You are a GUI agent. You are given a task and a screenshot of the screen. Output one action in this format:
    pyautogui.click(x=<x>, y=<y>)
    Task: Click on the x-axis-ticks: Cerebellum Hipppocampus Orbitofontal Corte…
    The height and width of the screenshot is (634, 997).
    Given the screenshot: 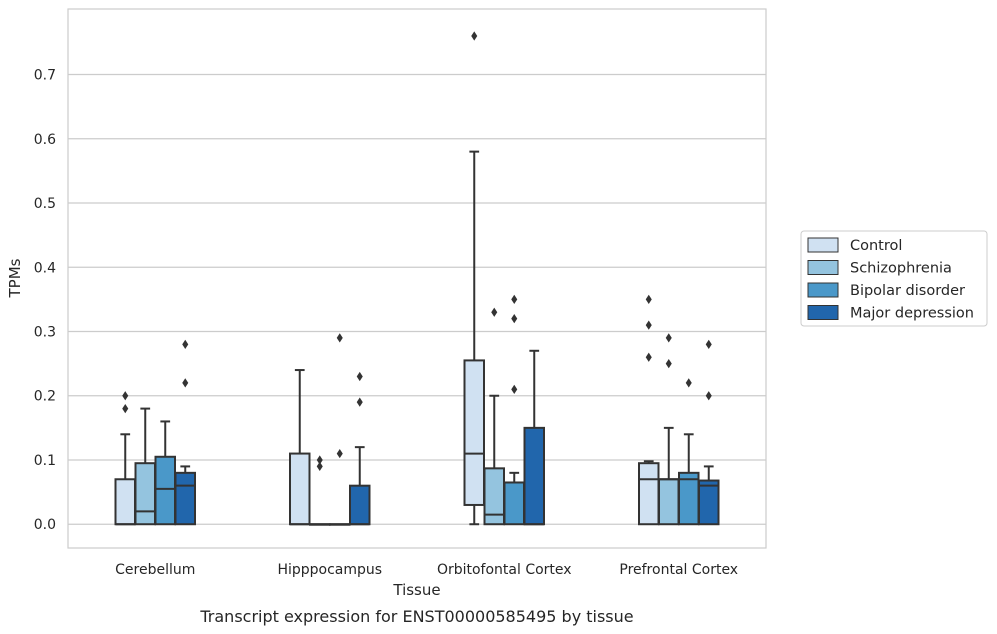 What is the action you would take?
    pyautogui.click(x=426, y=570)
    